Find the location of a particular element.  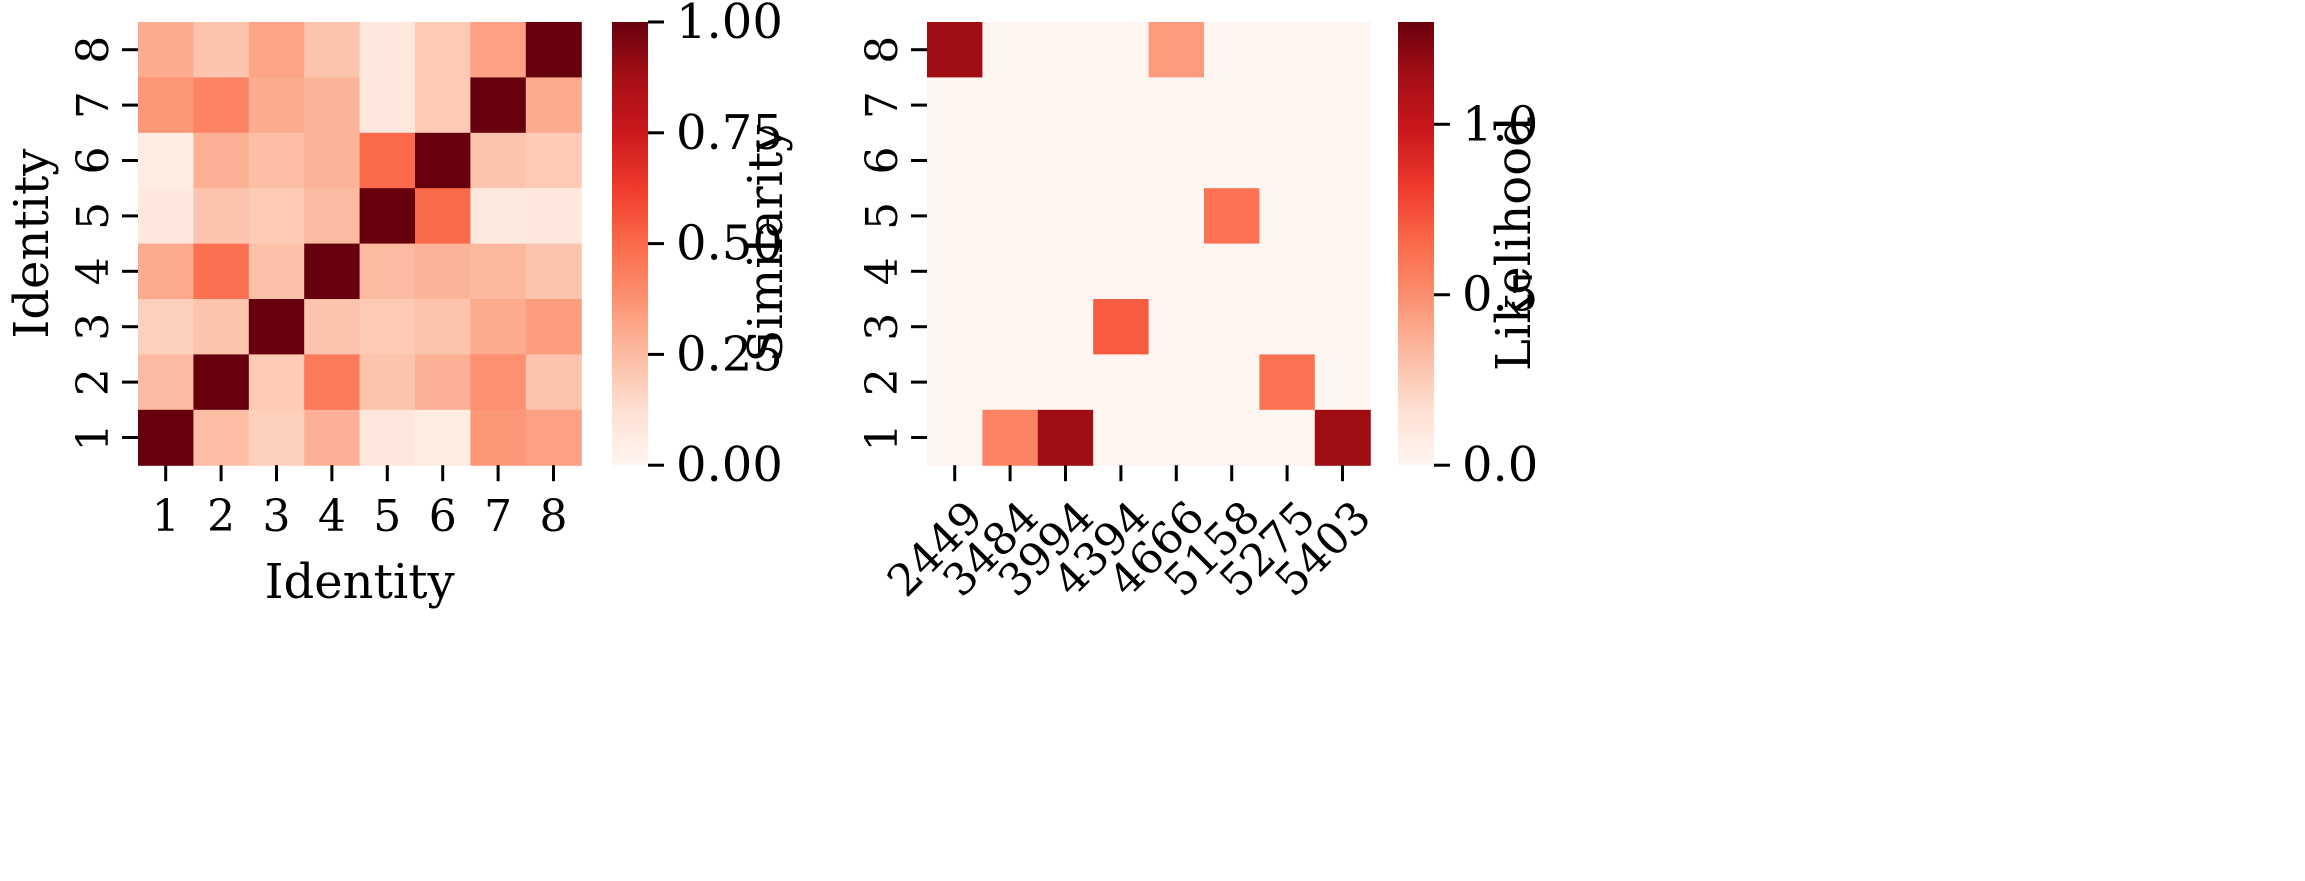

y-tick-label: 3 is located at coordinates (93, 327).